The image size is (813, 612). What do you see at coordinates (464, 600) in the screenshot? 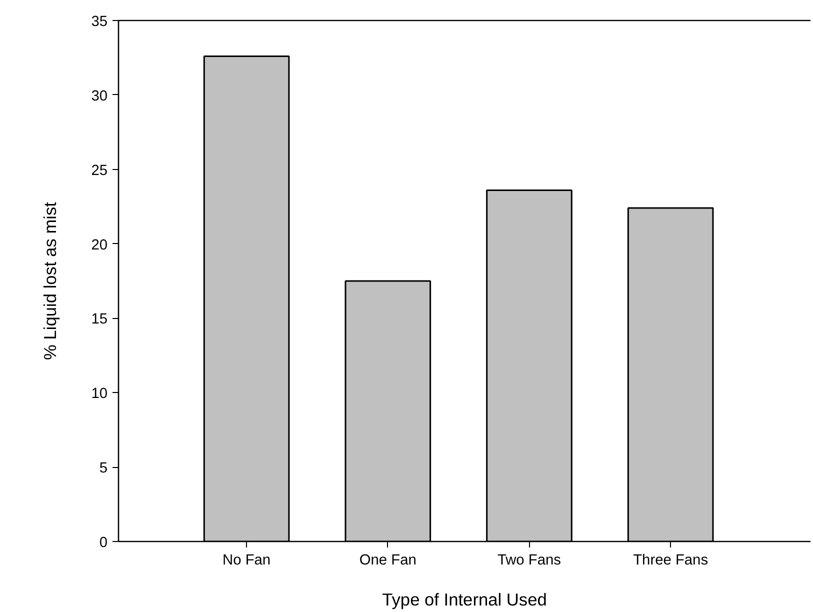
I see `x-axis-title: Type of Internal Used` at bounding box center [464, 600].